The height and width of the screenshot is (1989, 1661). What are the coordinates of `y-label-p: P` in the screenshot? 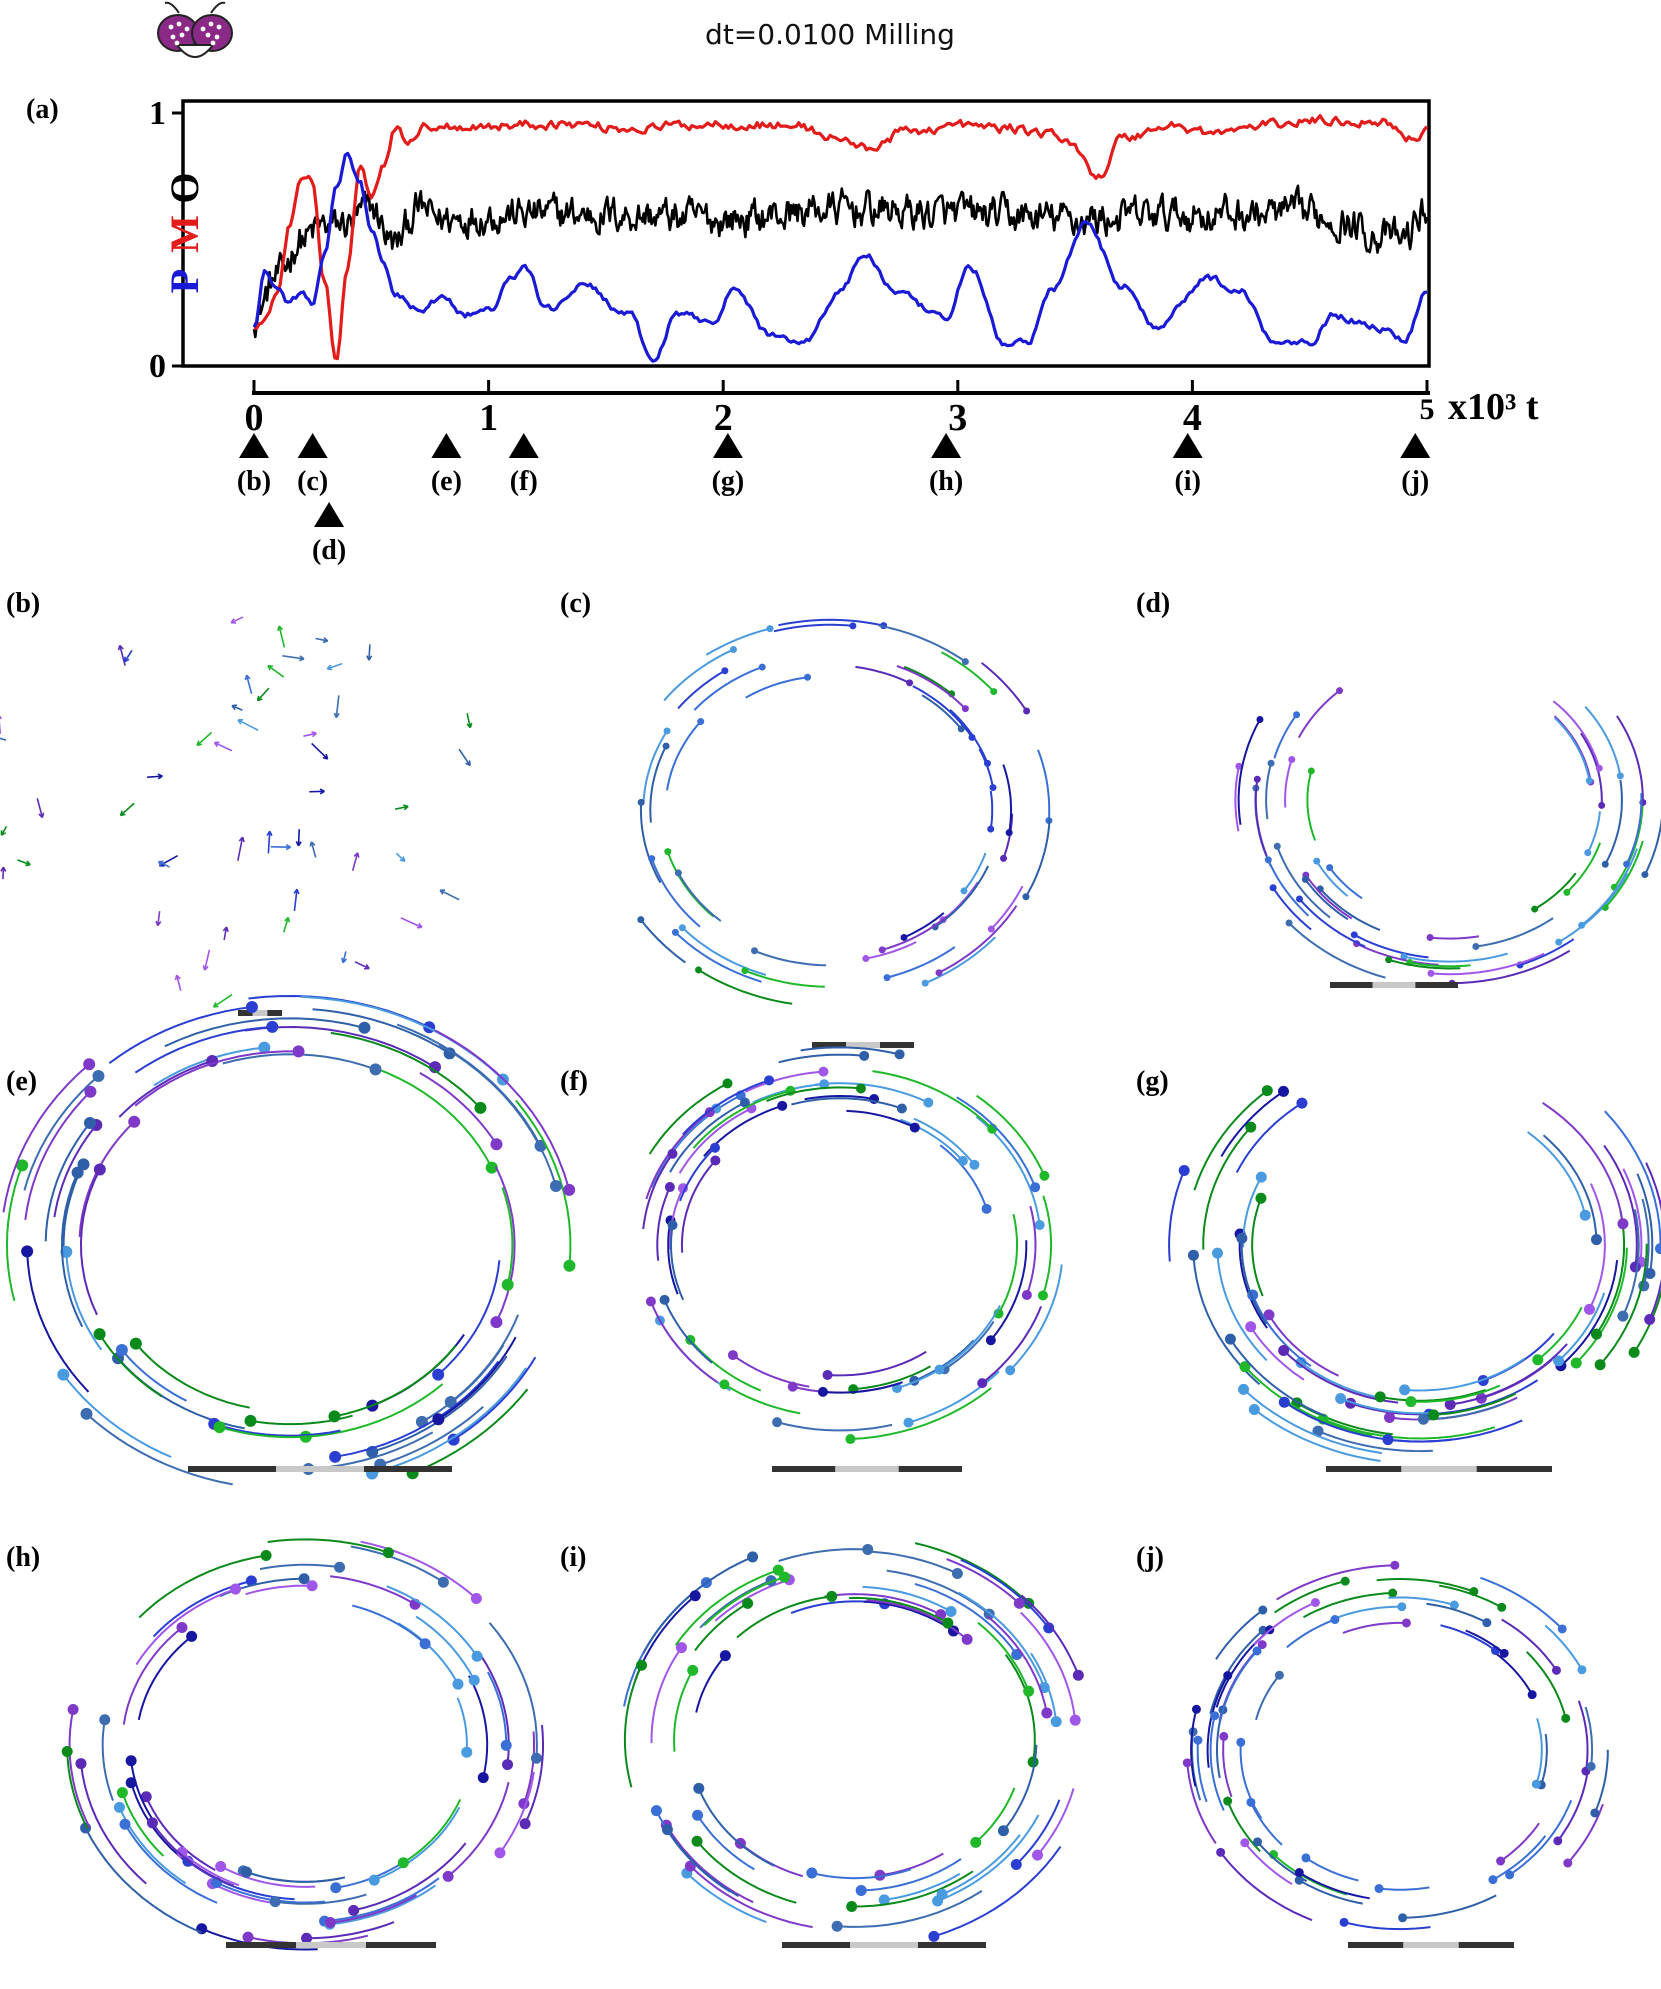 It's located at (184, 281).